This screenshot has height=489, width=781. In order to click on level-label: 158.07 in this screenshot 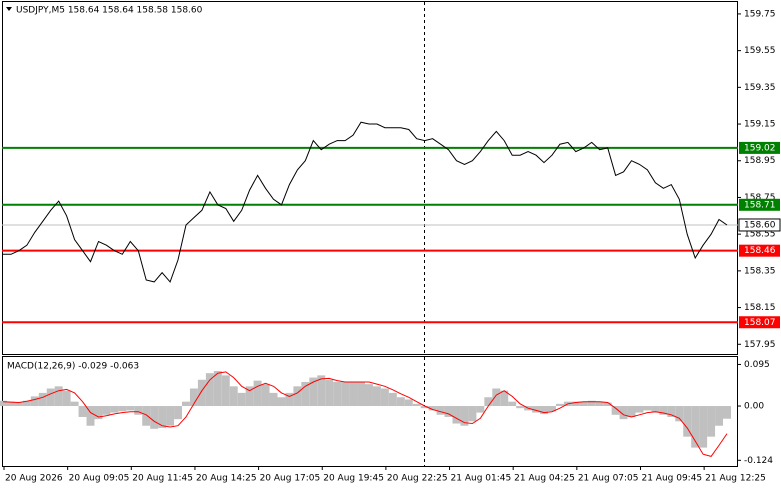, I will do `click(760, 323)`.